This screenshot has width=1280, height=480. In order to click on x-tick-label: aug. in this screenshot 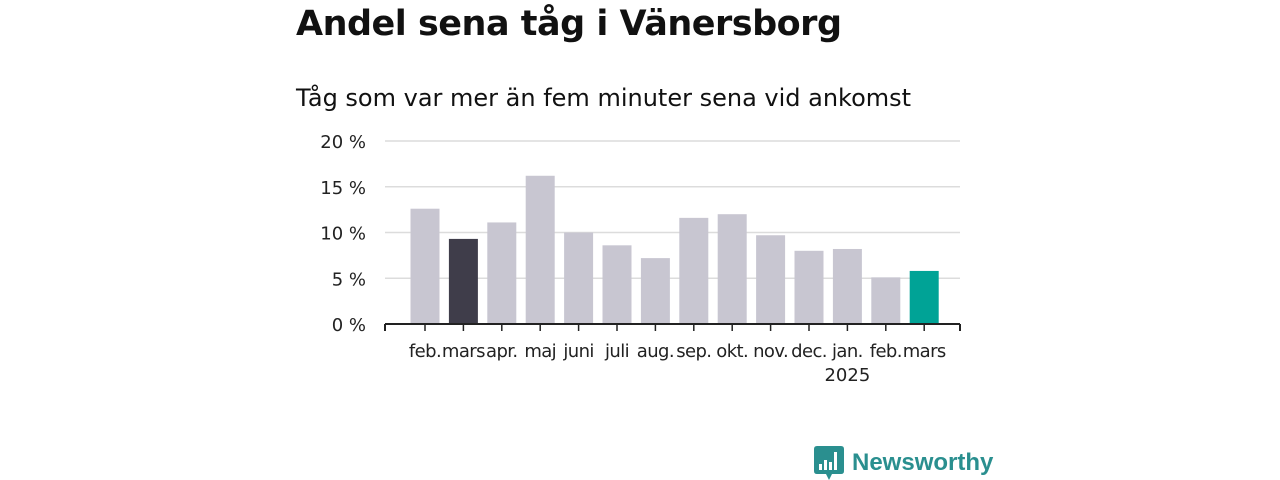, I will do `click(655, 351)`.